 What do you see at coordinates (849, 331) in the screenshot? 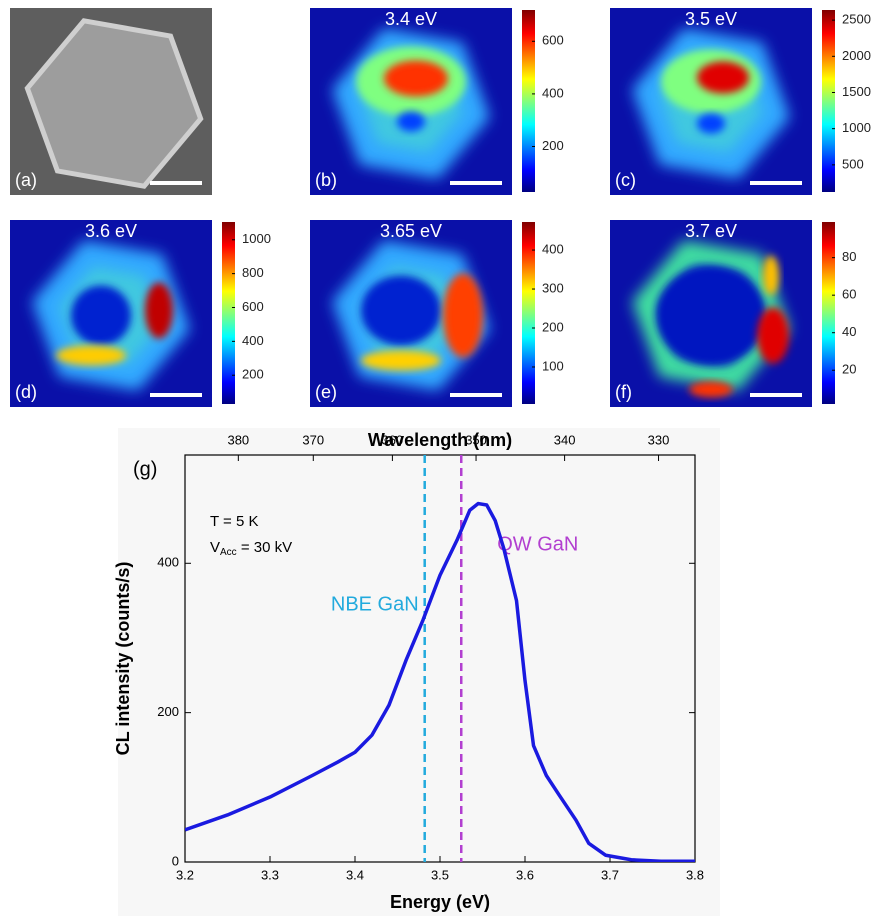
I see `colorbar-tick-label: 40` at bounding box center [849, 331].